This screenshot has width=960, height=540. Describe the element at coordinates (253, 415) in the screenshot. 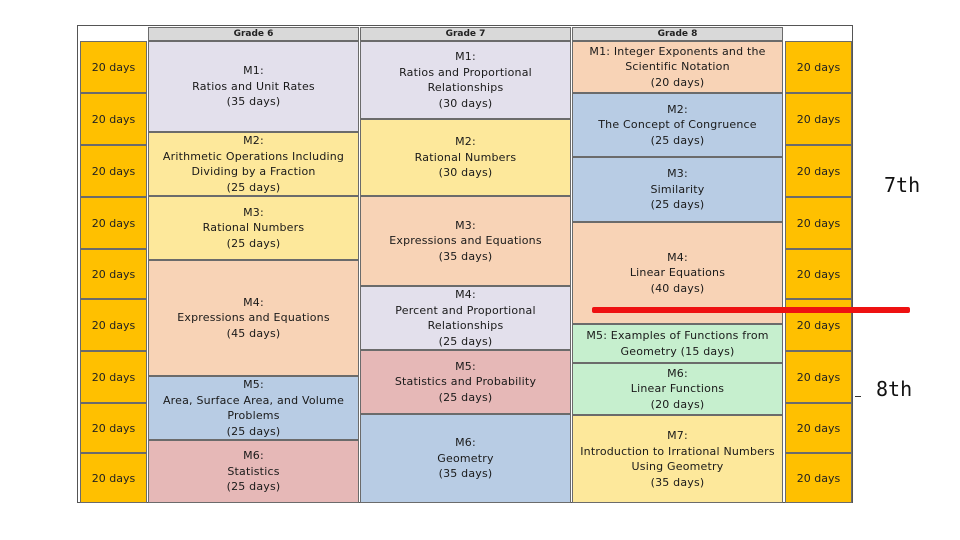

I see `g6m5-line-3: Problems` at that location.